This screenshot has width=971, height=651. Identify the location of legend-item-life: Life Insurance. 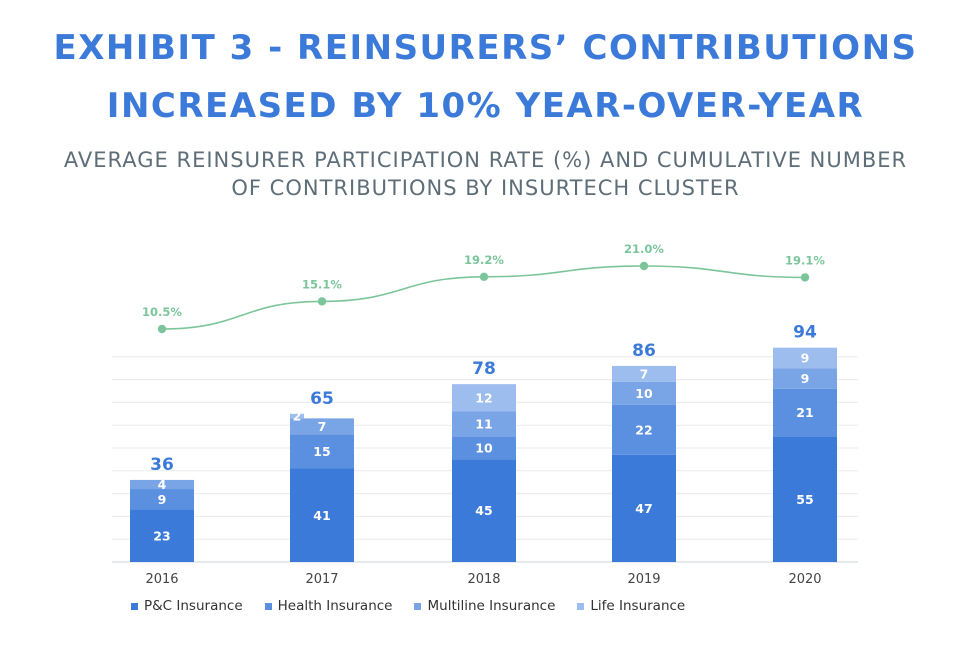
(631, 606).